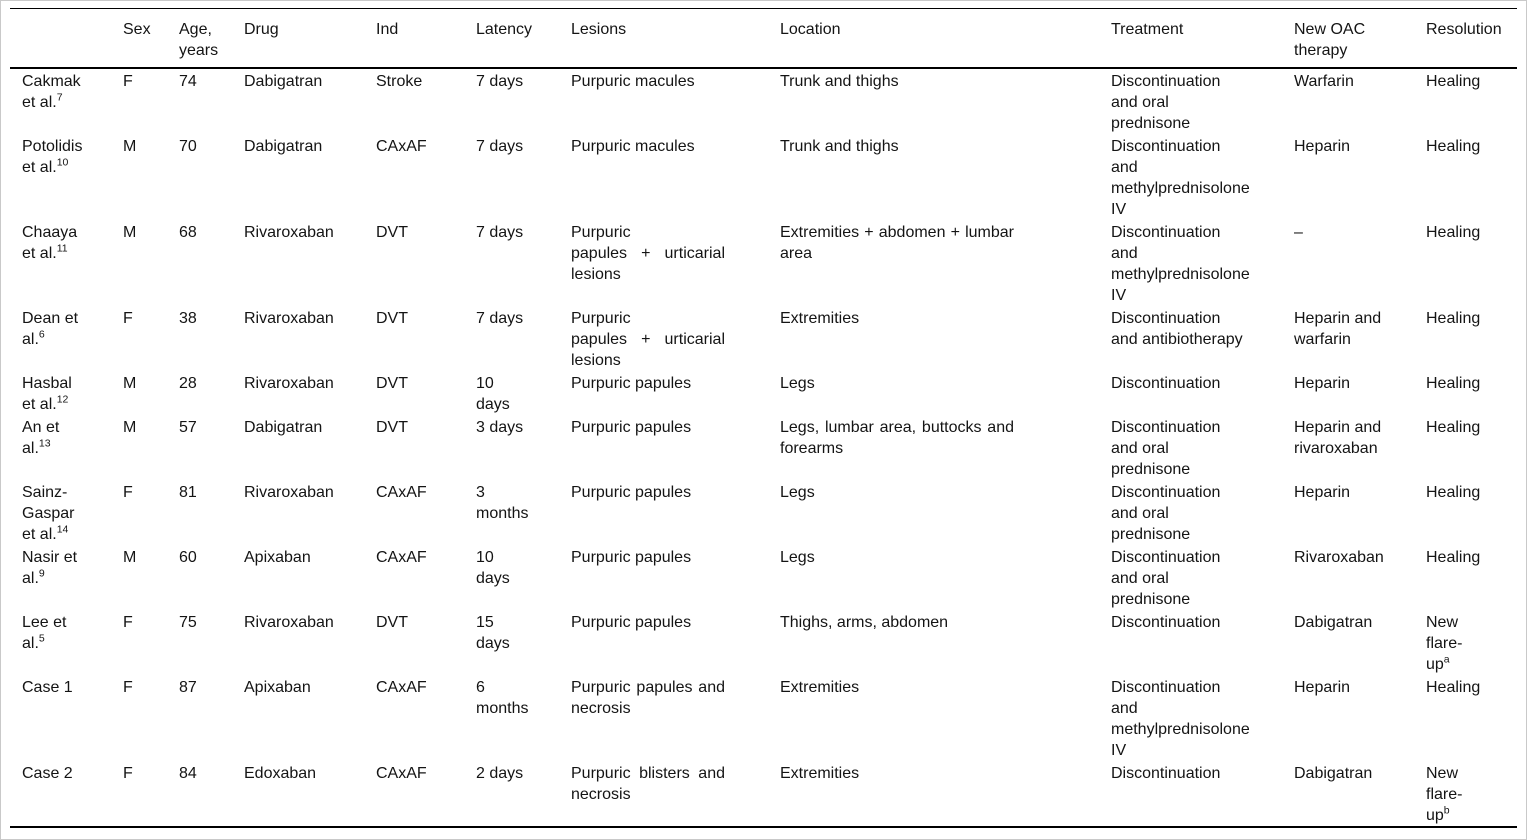 The height and width of the screenshot is (840, 1527). What do you see at coordinates (820, 773) in the screenshot?
I see `location-cell: Extremities` at bounding box center [820, 773].